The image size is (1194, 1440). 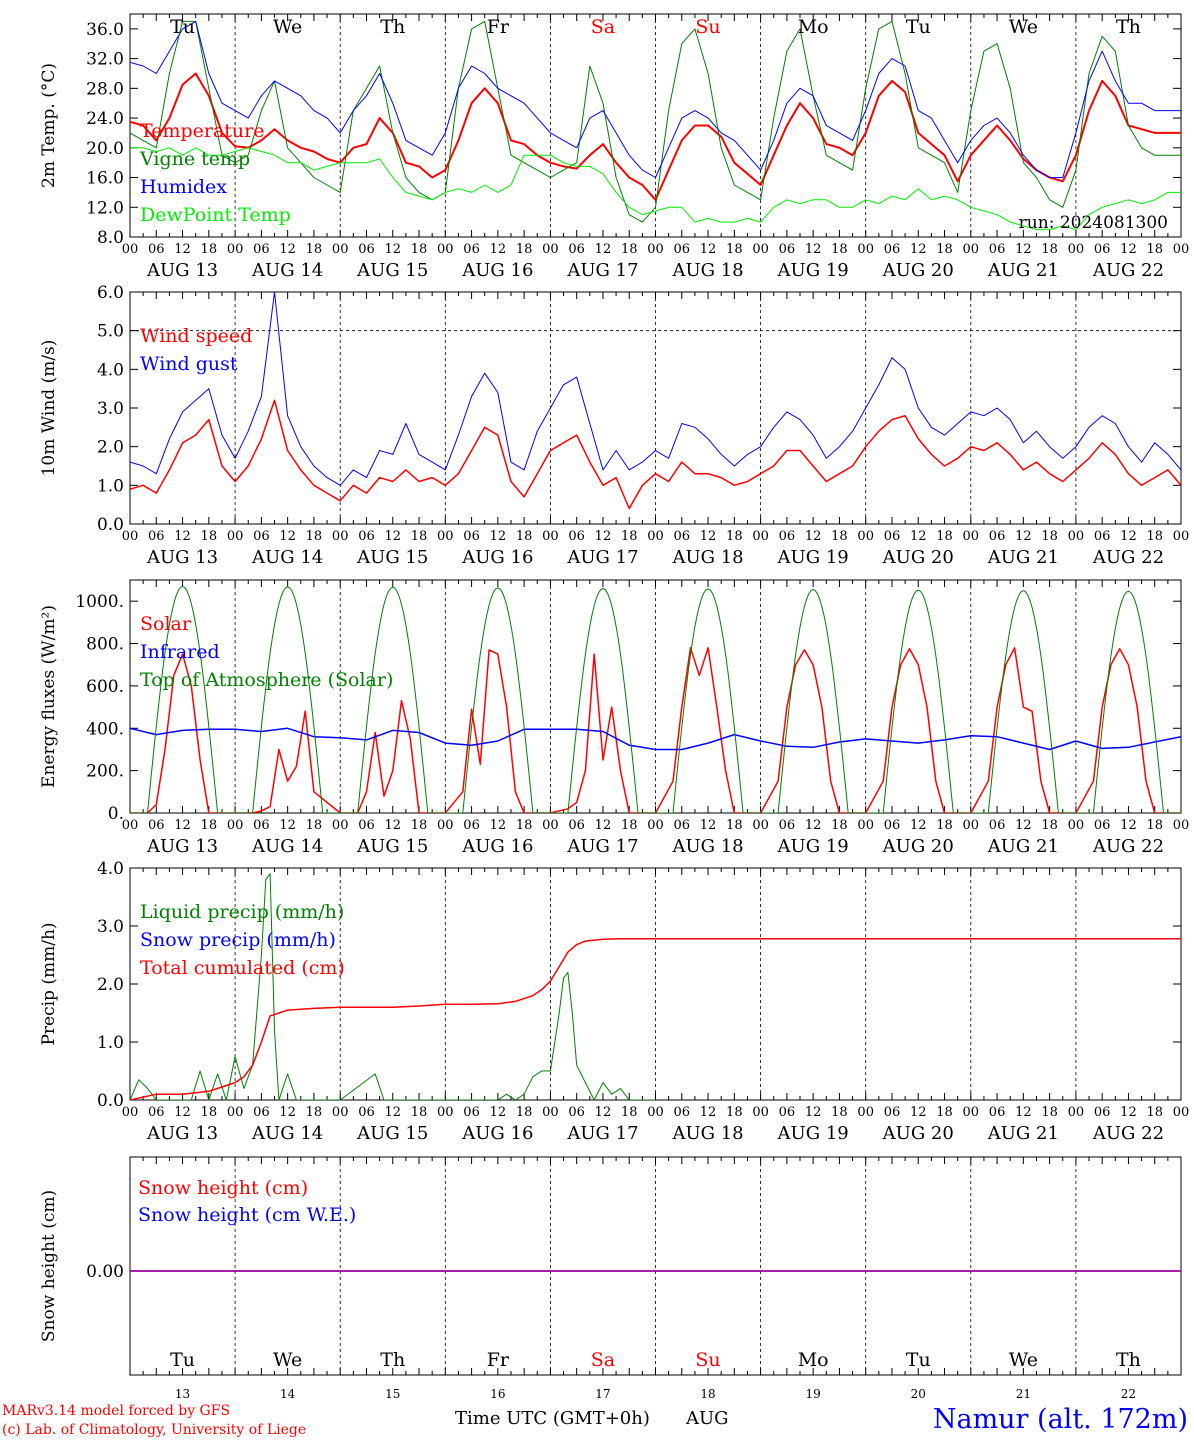 I want to click on day-name-bottom: Tu, so click(x=182, y=1360).